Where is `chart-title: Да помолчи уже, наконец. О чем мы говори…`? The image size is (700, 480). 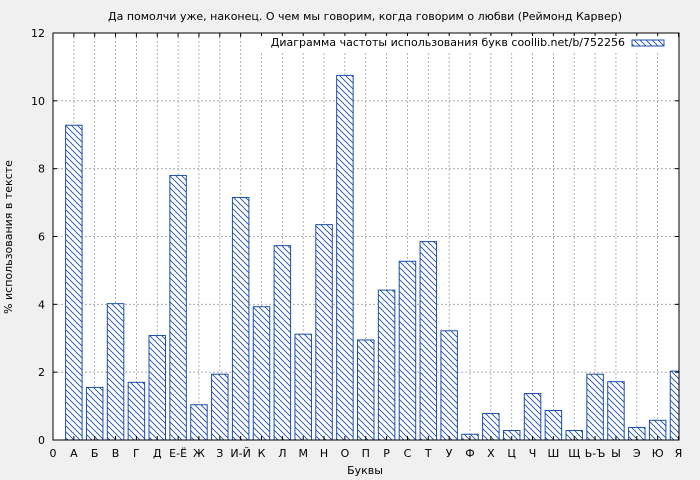 chart-title: Да помолчи уже, наконец. О чем мы говори… is located at coordinates (365, 16).